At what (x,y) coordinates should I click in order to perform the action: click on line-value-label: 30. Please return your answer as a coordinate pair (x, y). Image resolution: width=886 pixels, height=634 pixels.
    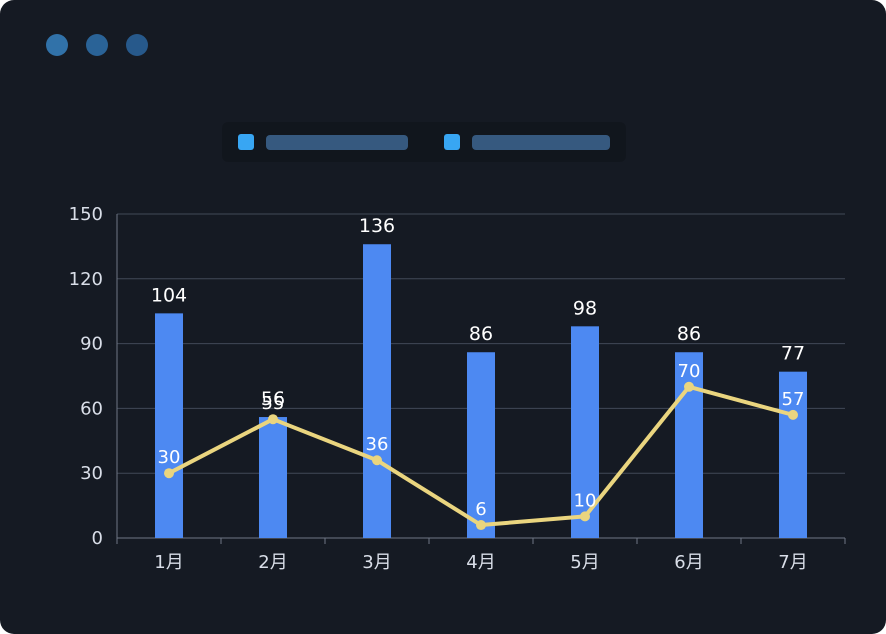
    Looking at the image, I should click on (169, 457).